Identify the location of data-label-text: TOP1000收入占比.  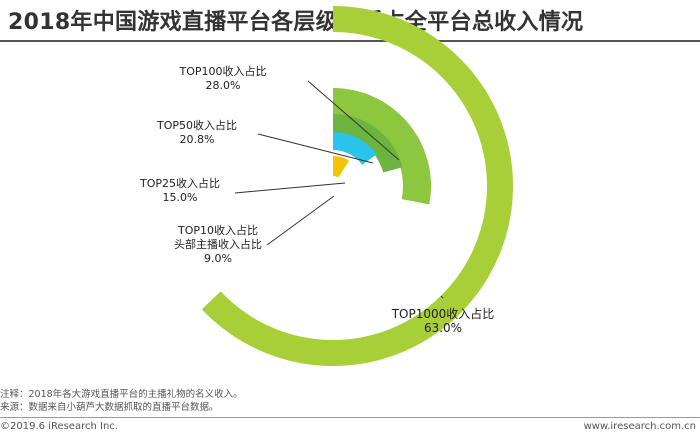
(443, 313).